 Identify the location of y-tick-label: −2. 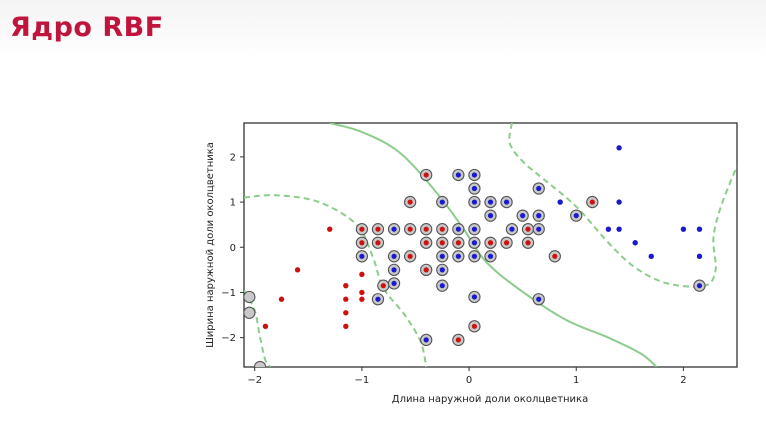
(228, 338).